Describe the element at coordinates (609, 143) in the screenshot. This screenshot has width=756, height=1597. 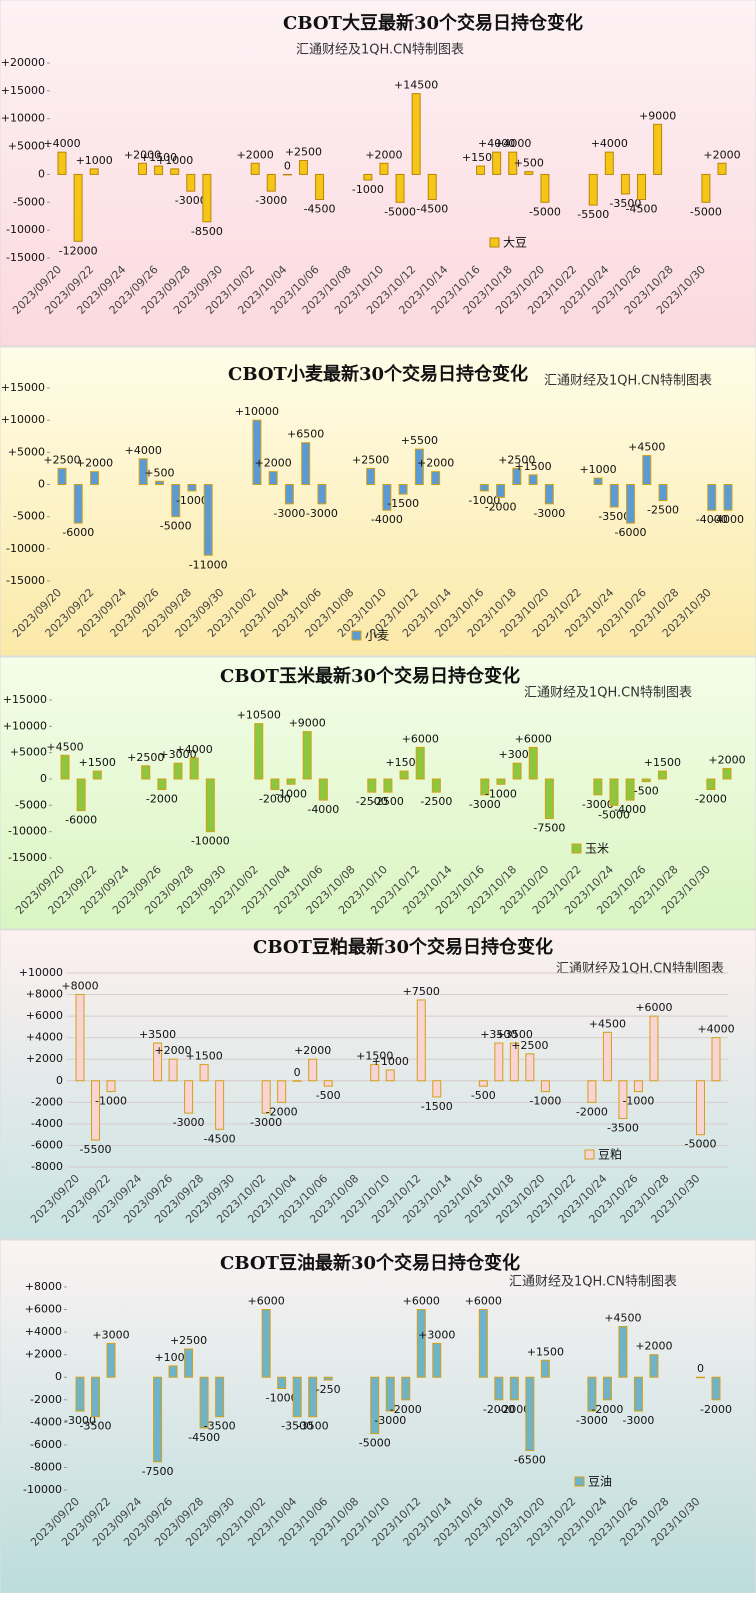
I see `data-label: +4000` at that location.